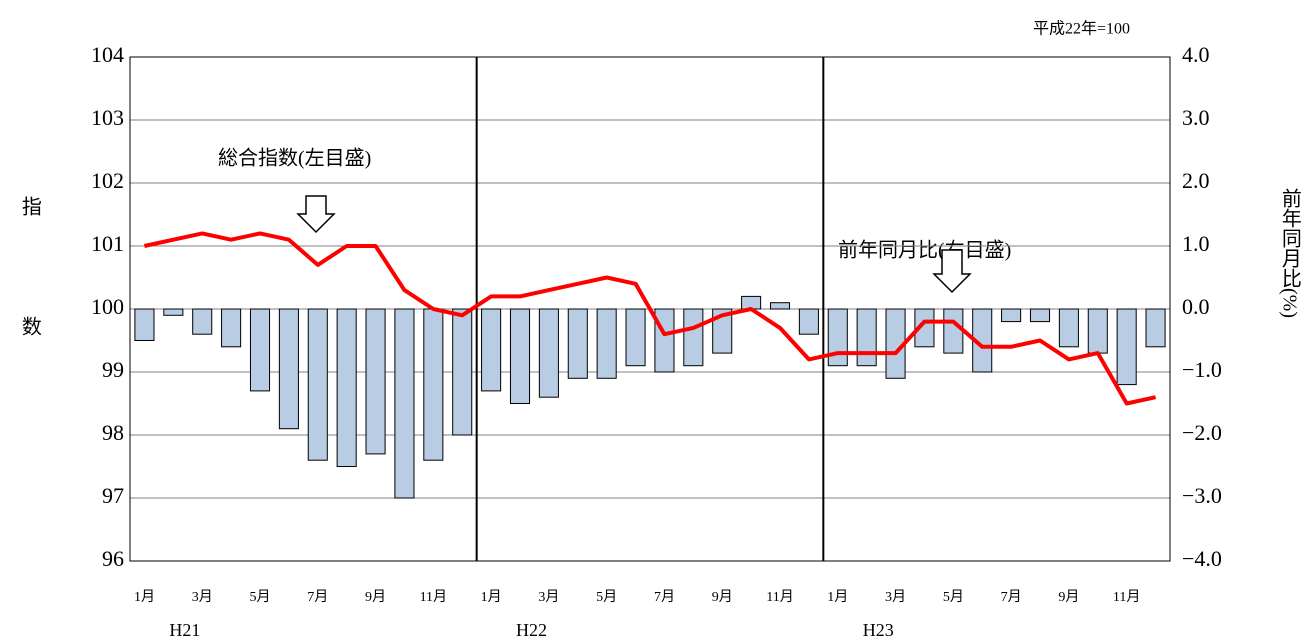 Image resolution: width=1304 pixels, height=644 pixels. What do you see at coordinates (1196, 54) in the screenshot?
I see `y2-tick-label: 4.0` at bounding box center [1196, 54].